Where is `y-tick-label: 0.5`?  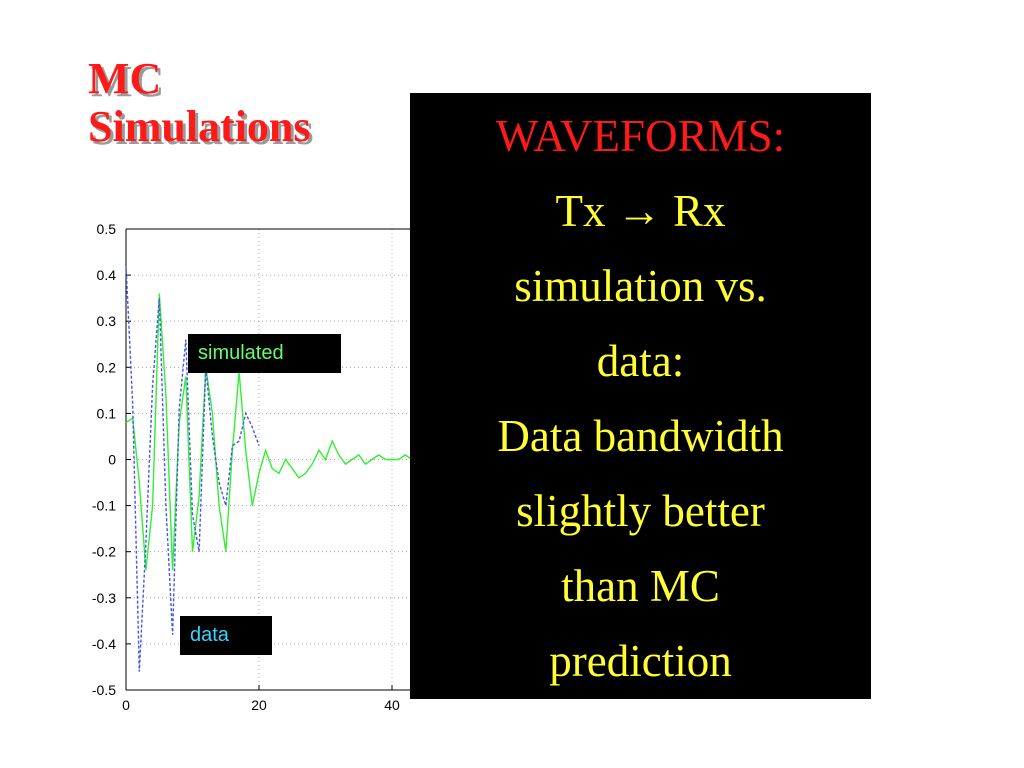
y-tick-label: 0.5 is located at coordinates (107, 229).